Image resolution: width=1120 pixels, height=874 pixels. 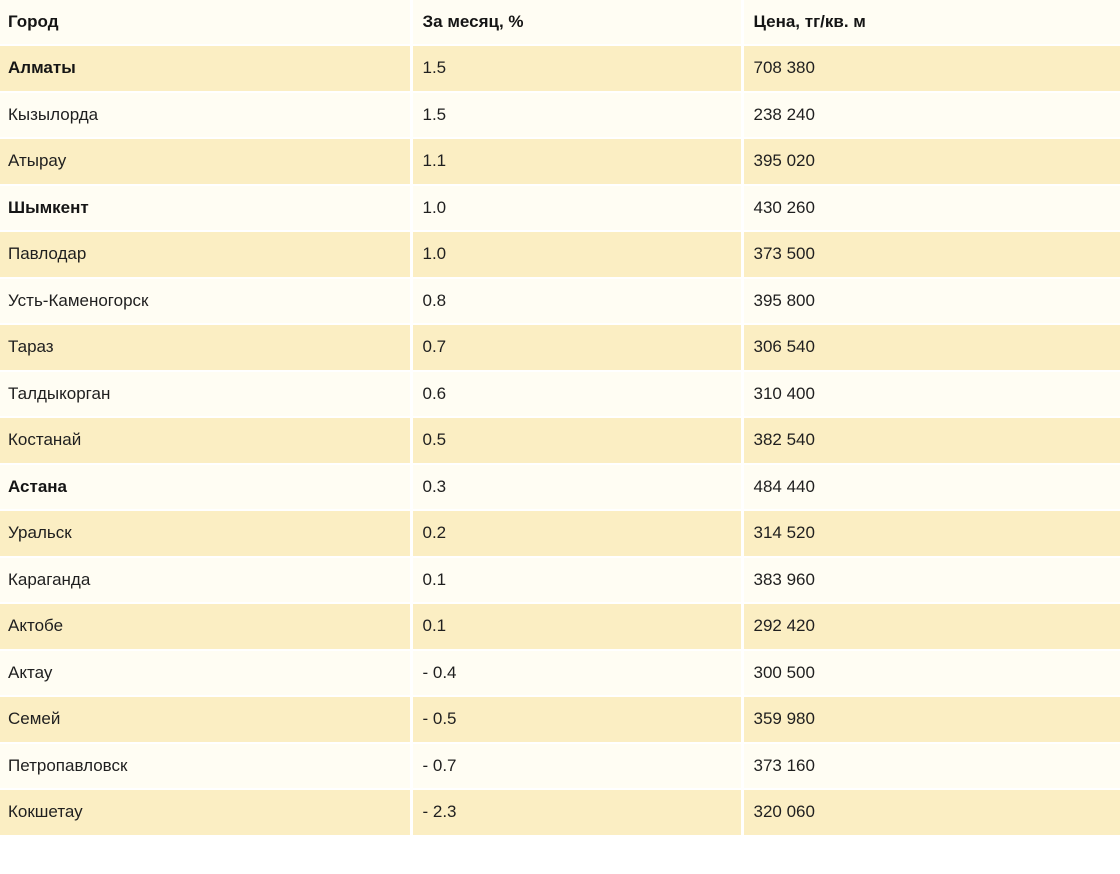 What do you see at coordinates (931, 766) in the screenshot?
I see `price-cell: 373 160` at bounding box center [931, 766].